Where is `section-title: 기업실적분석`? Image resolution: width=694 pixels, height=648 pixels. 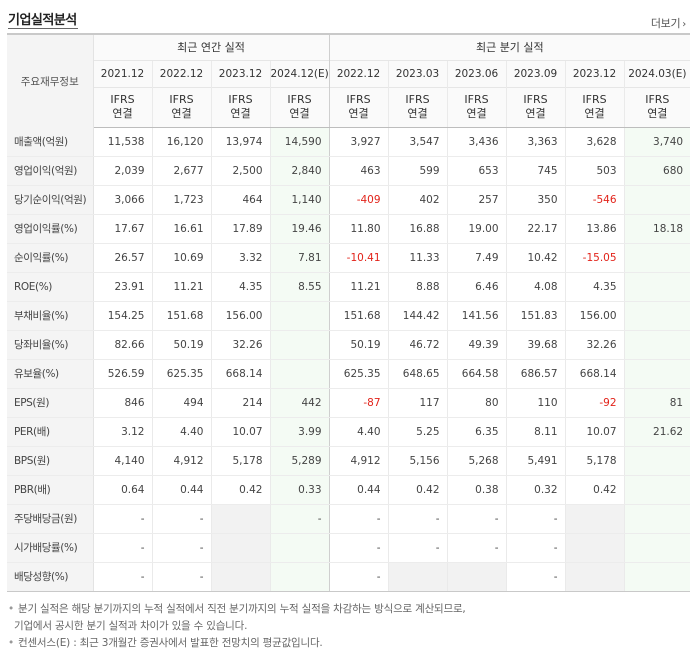
section-title: 기업실적분석 is located at coordinates (42, 20).